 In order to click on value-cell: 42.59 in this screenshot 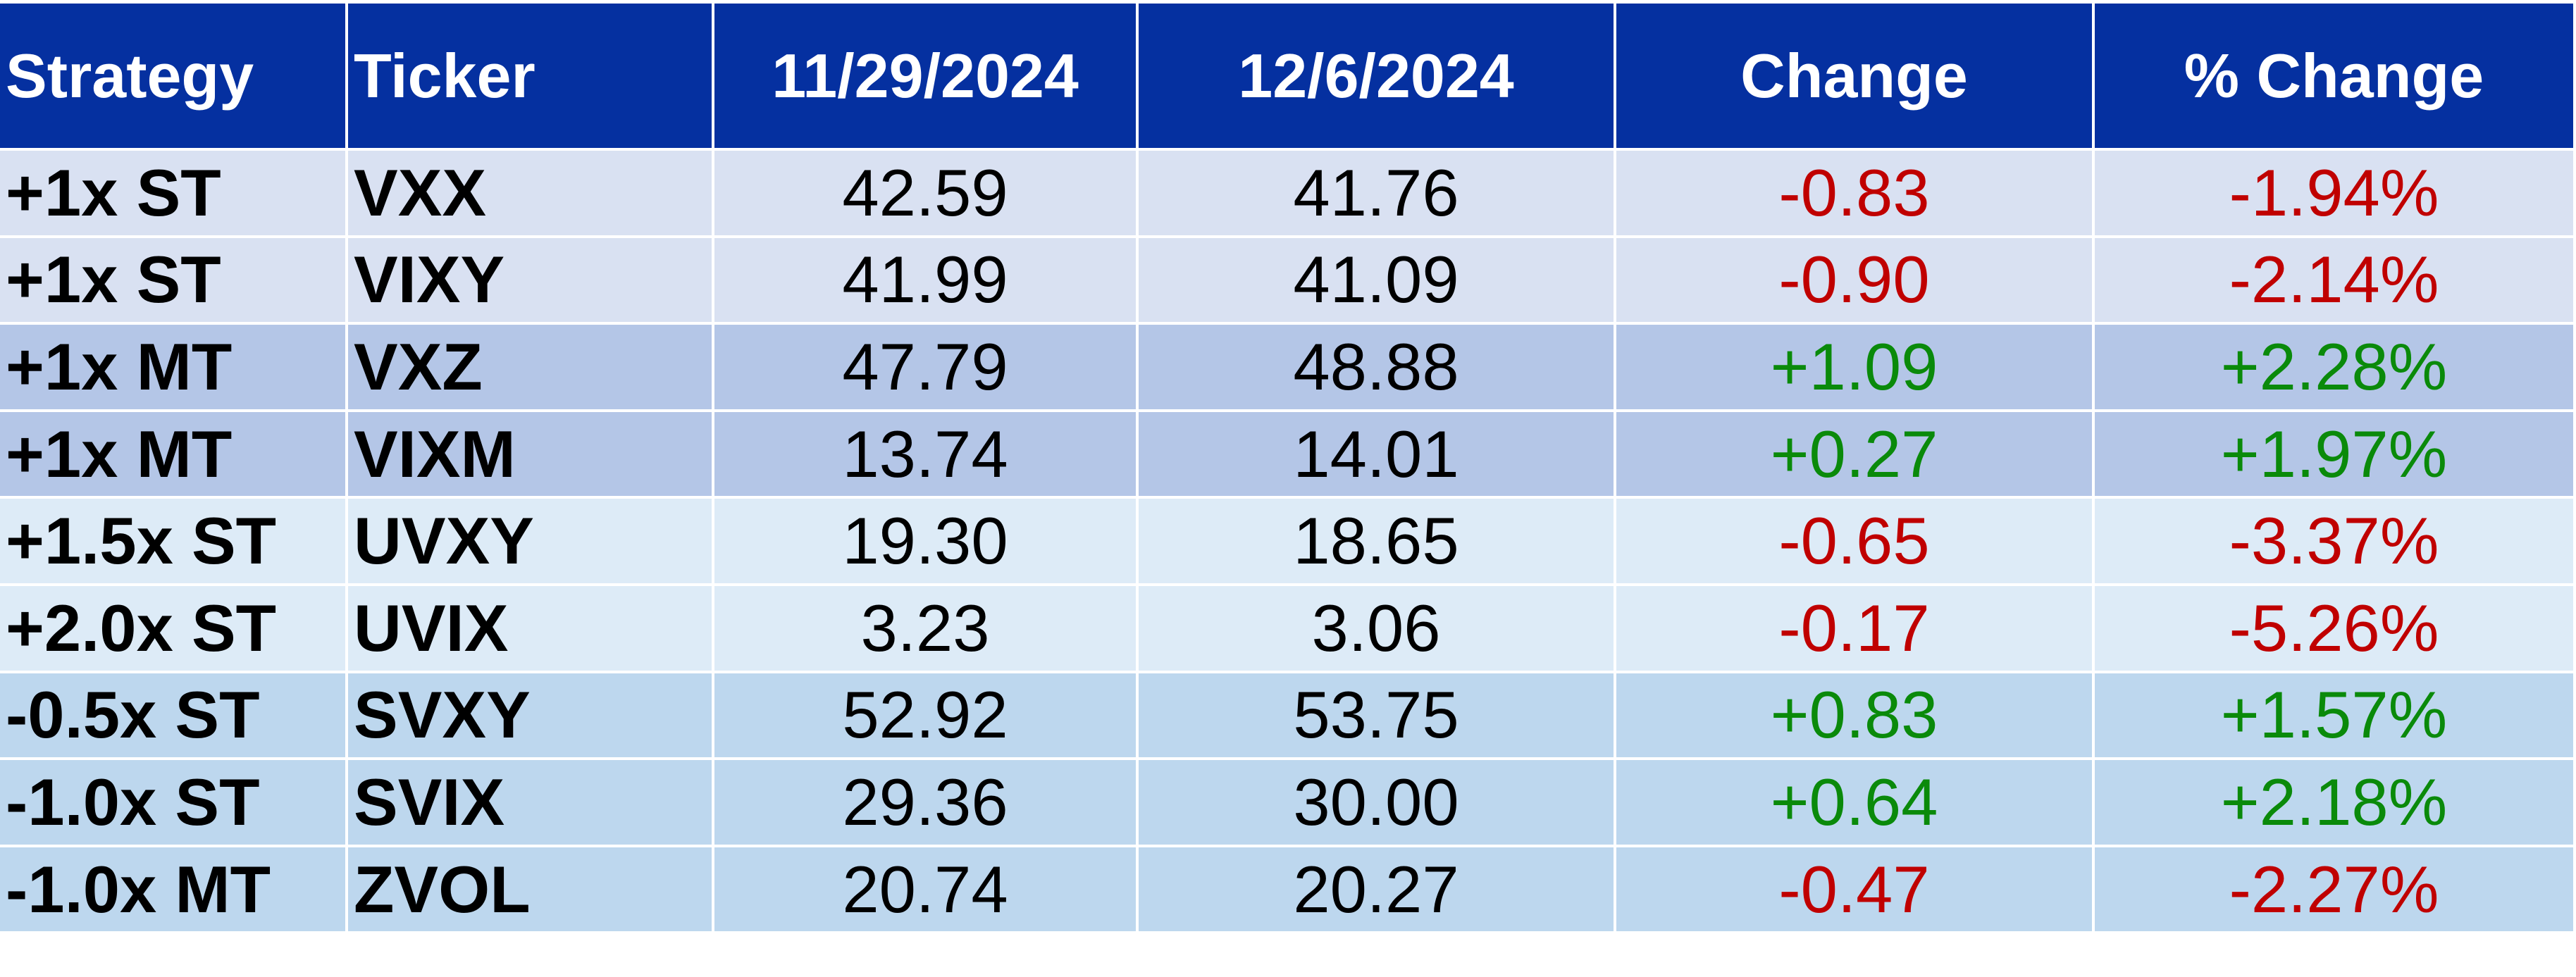, I will do `click(926, 195)`.